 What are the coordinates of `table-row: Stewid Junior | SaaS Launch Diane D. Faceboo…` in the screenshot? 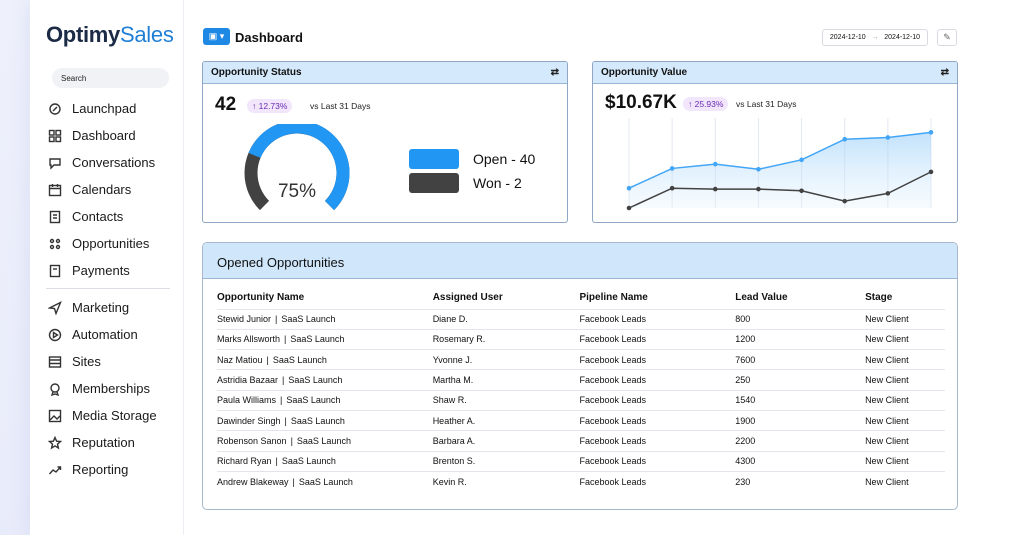 It's located at (581, 319).